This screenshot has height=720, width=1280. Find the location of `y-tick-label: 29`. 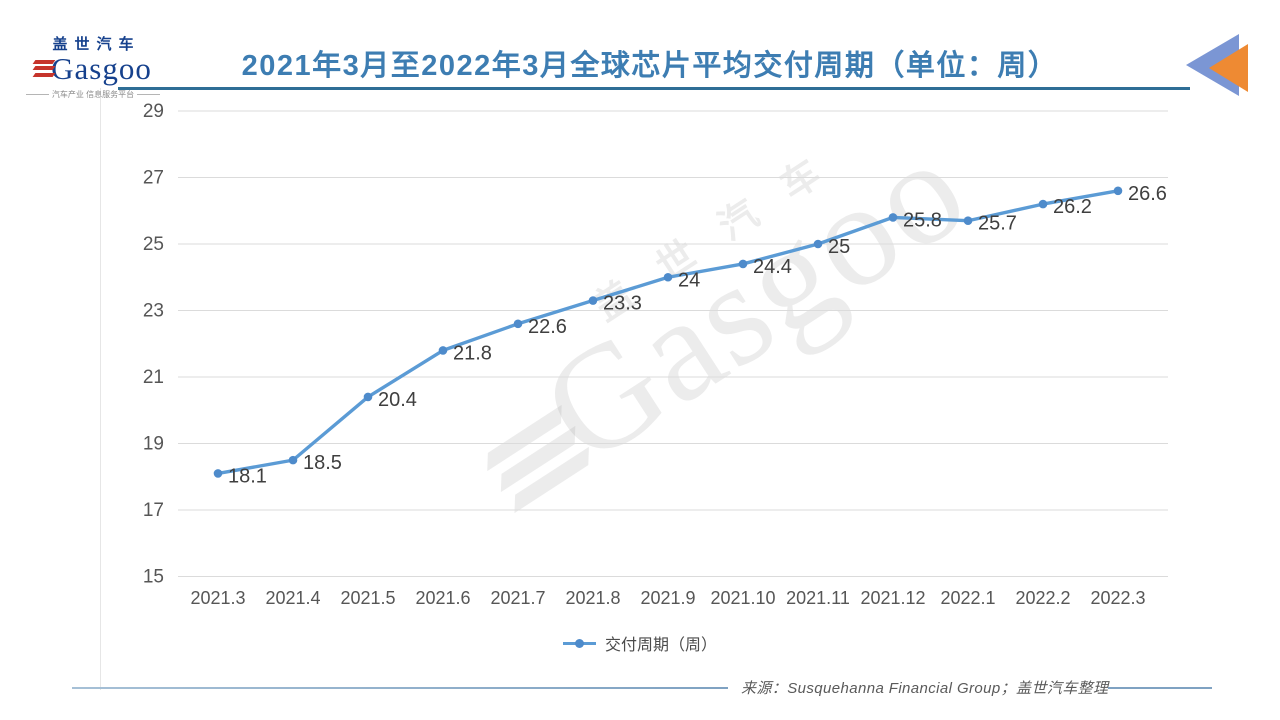

y-tick-label: 29 is located at coordinates (153, 111).